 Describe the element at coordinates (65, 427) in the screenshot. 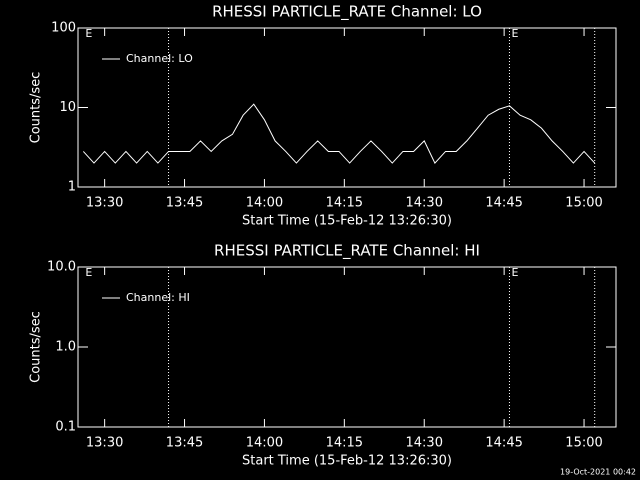

I see `y-tick-label: 0.1` at that location.